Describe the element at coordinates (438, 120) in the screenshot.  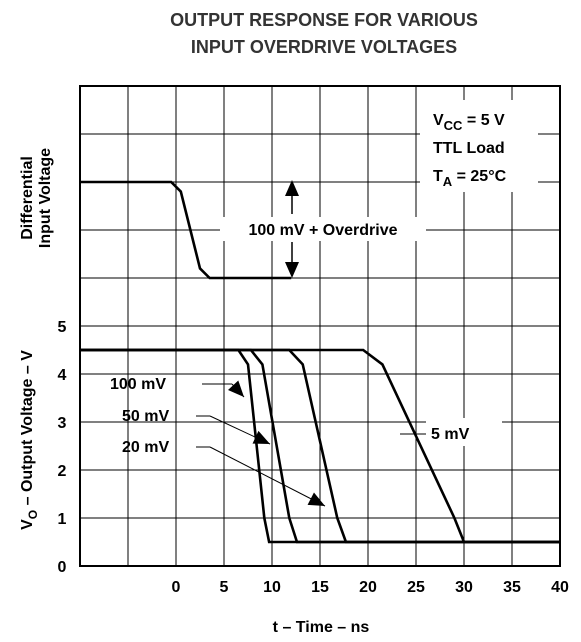
I see `condition-main: V` at that location.